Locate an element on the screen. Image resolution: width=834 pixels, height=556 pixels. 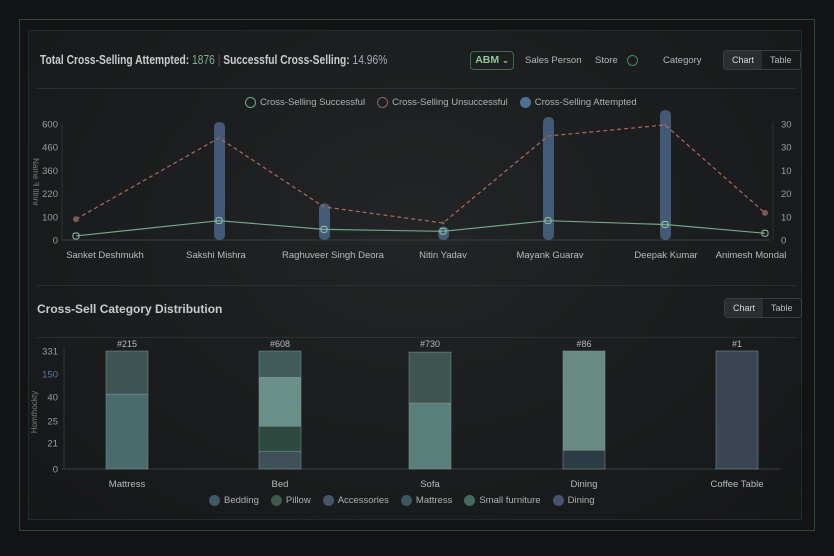
legend-item-attempted: Cross-Selling Attempted is located at coordinates (578, 102).